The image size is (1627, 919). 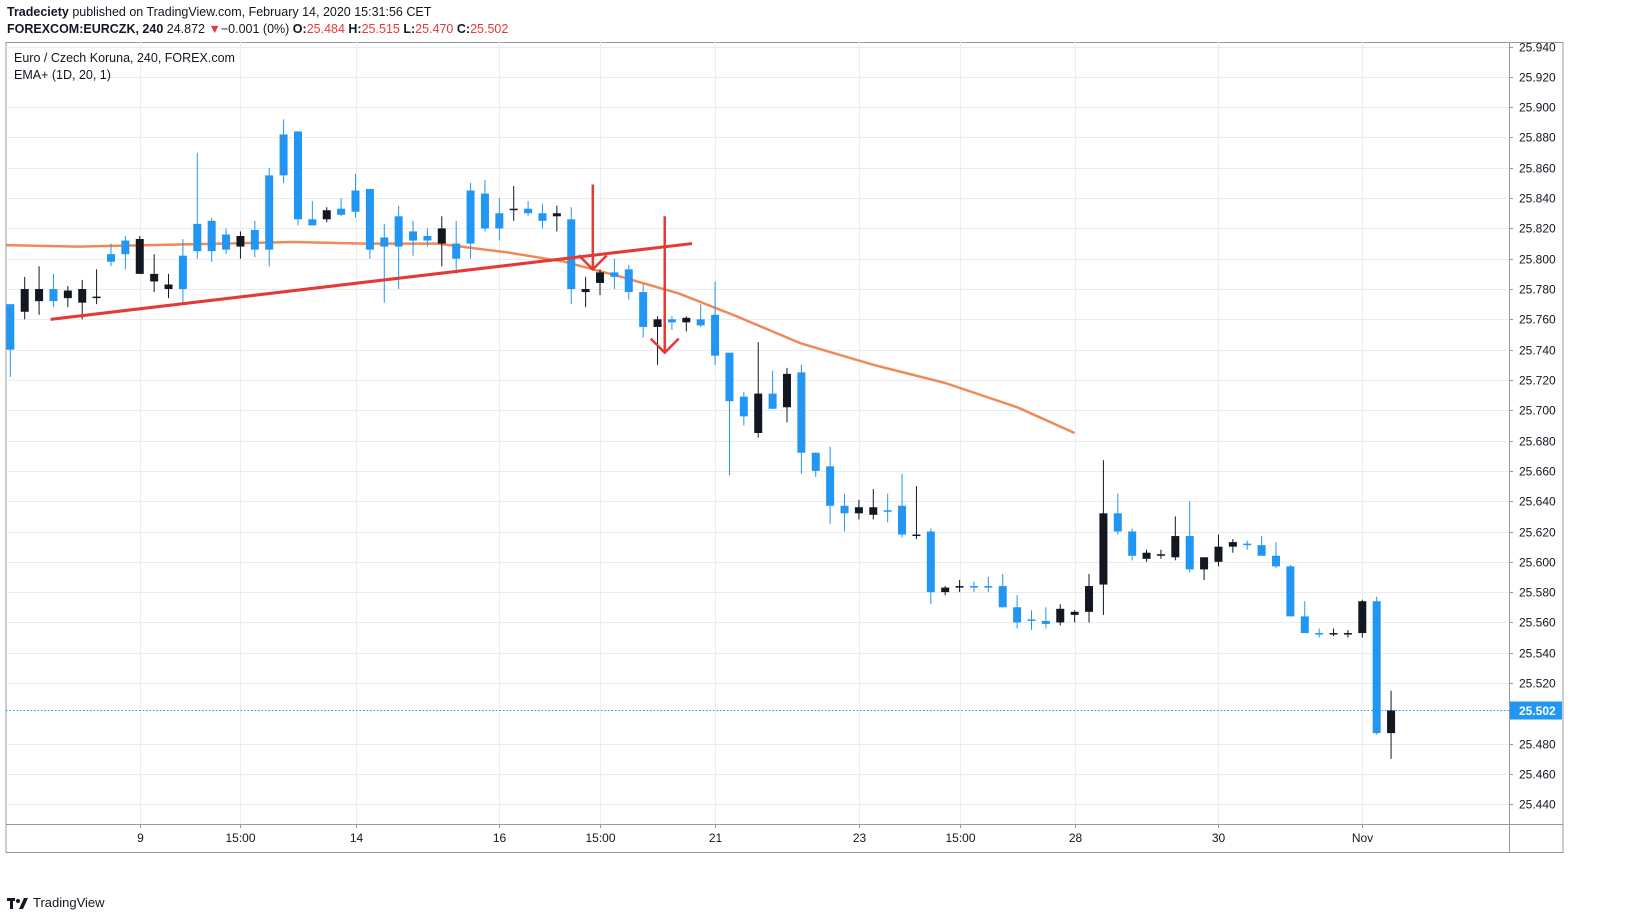 I want to click on price-tick-label: 25.520, so click(x=1537, y=684).